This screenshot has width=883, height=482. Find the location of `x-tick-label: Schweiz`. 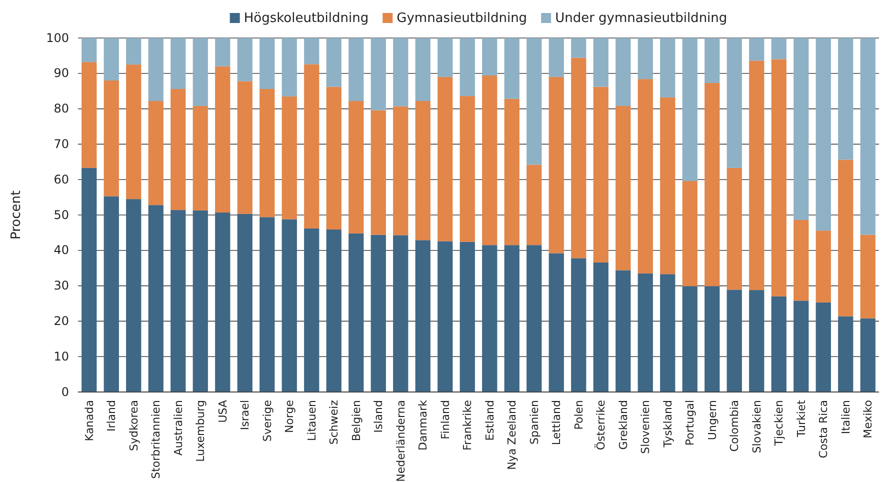

x-tick-label: Schweiz is located at coordinates (334, 422).